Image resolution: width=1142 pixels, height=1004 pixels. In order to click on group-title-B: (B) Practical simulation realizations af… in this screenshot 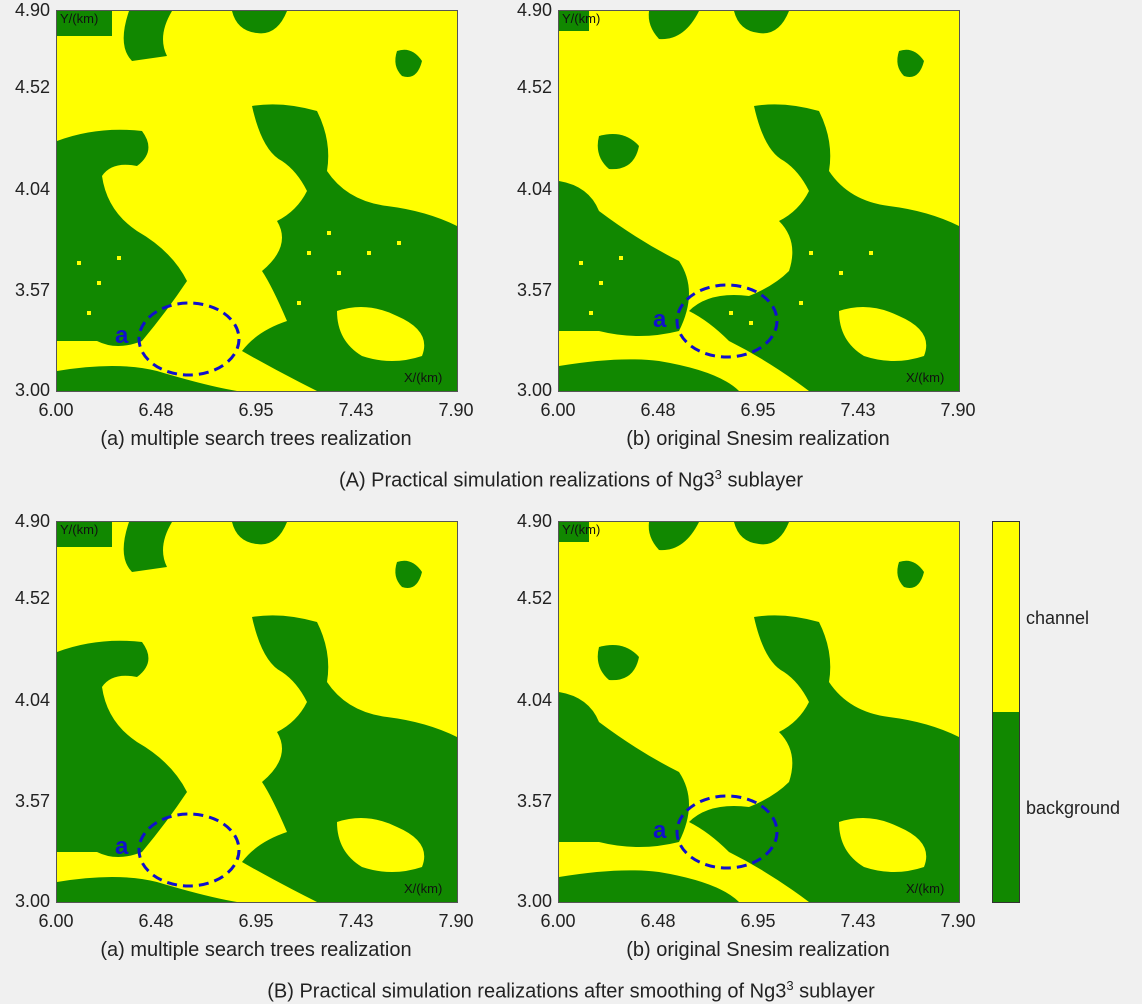, I will do `click(571, 991)`.